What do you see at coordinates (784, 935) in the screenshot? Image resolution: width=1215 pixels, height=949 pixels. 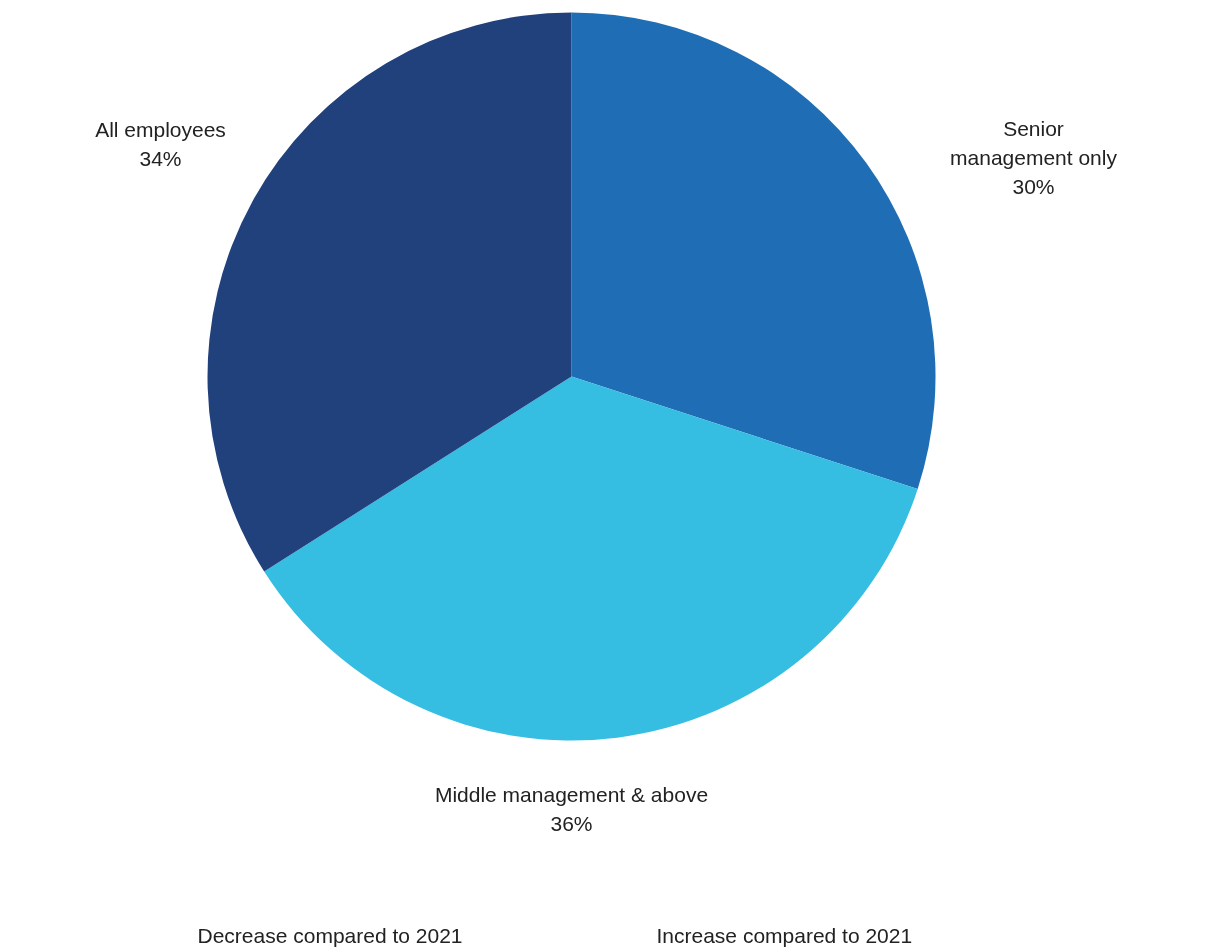 I see `text: Increase compared to 2021` at bounding box center [784, 935].